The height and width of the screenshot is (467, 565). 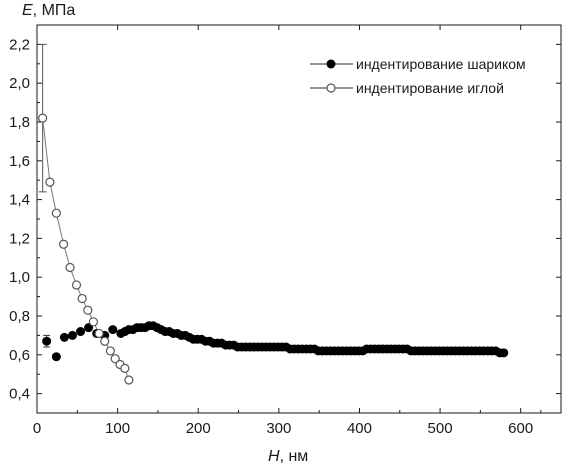 I want to click on x-tick-label: 200, so click(x=198, y=428).